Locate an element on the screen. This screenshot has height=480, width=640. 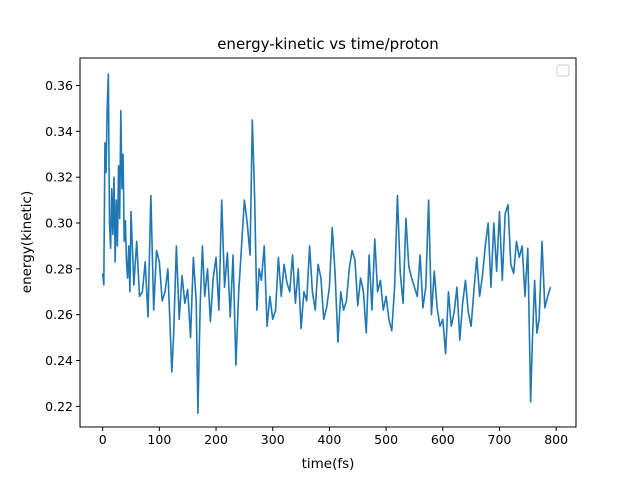
y-tick-label: 0.34 is located at coordinates (59, 131).